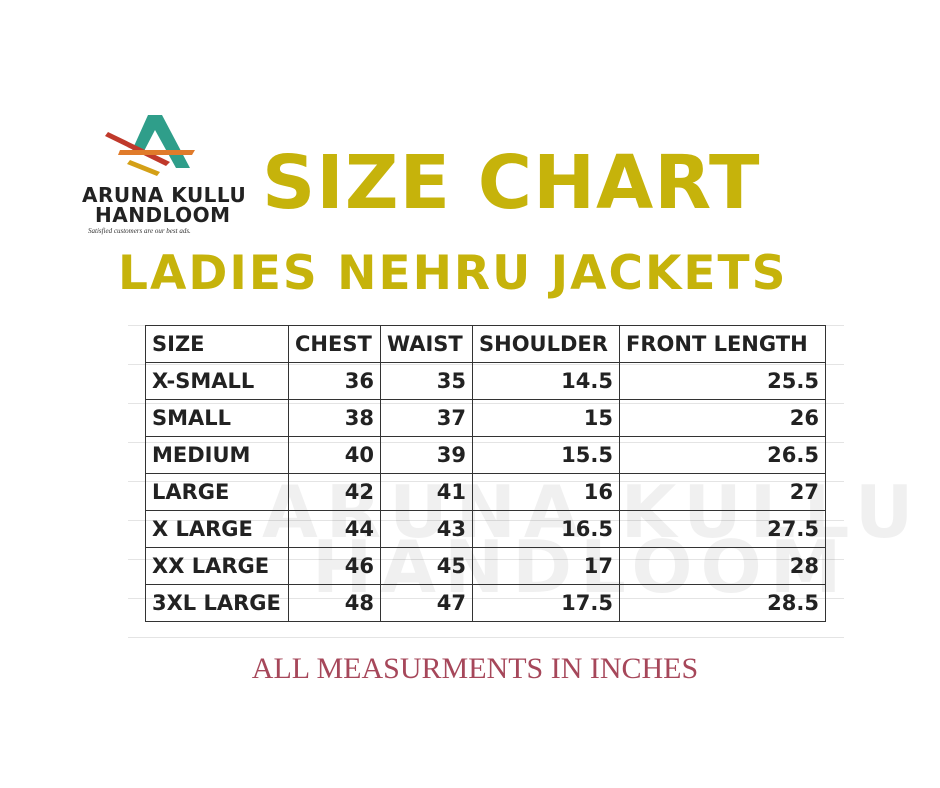 This screenshot has width=940, height=788. I want to click on size-cell: MEDIUM, so click(217, 455).